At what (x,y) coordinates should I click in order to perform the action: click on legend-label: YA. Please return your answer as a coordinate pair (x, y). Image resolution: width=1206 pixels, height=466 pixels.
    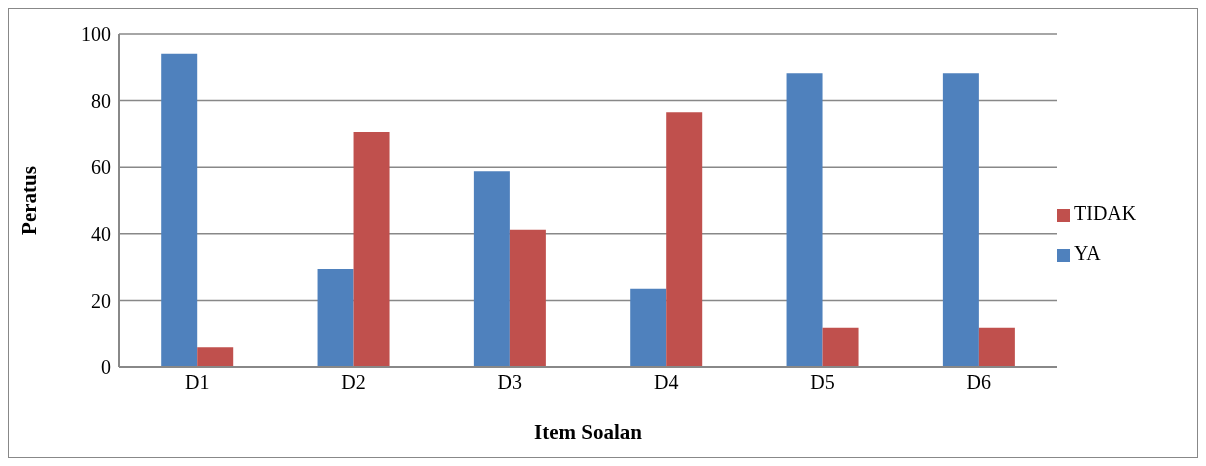
    Looking at the image, I should click on (1087, 253).